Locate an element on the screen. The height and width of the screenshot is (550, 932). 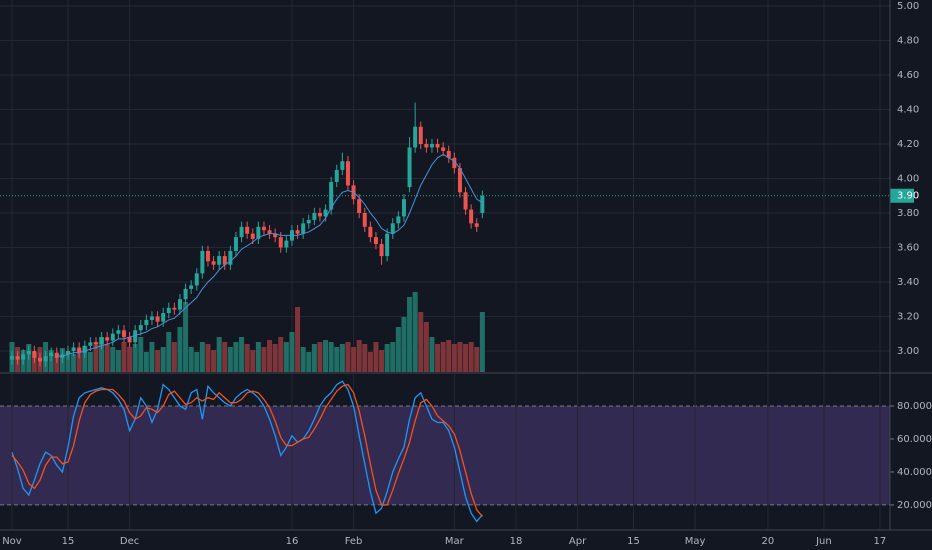
x-tick-label: May is located at coordinates (695, 541).